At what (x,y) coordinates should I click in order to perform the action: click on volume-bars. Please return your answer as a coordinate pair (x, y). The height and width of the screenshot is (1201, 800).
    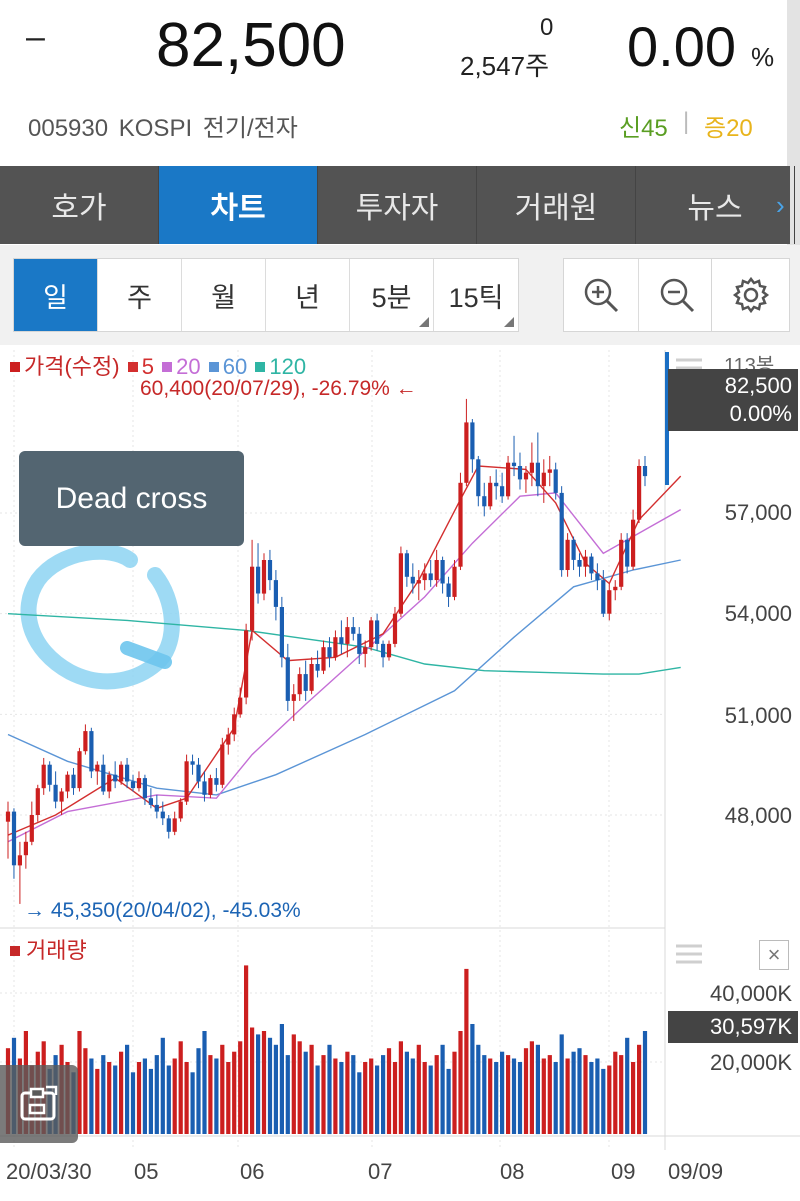
    Looking at the image, I should click on (326, 1050).